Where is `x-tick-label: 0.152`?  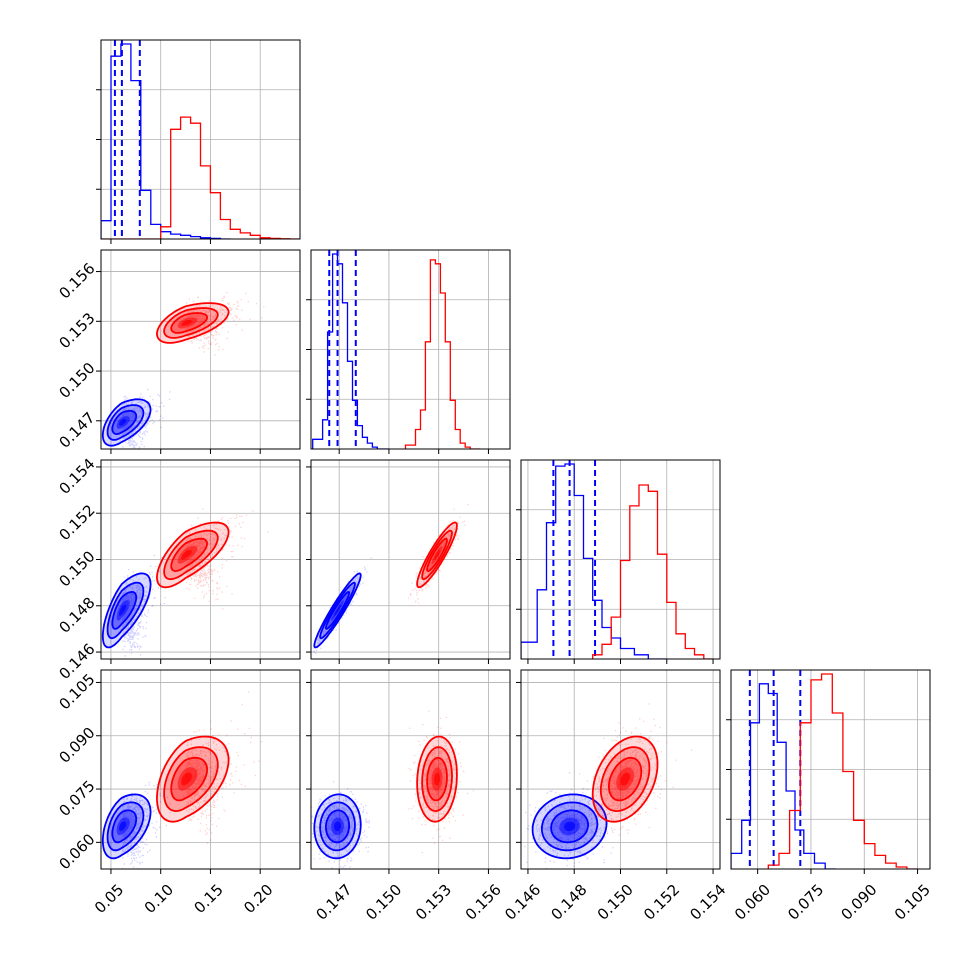
x-tick-label: 0.152 is located at coordinates (661, 902).